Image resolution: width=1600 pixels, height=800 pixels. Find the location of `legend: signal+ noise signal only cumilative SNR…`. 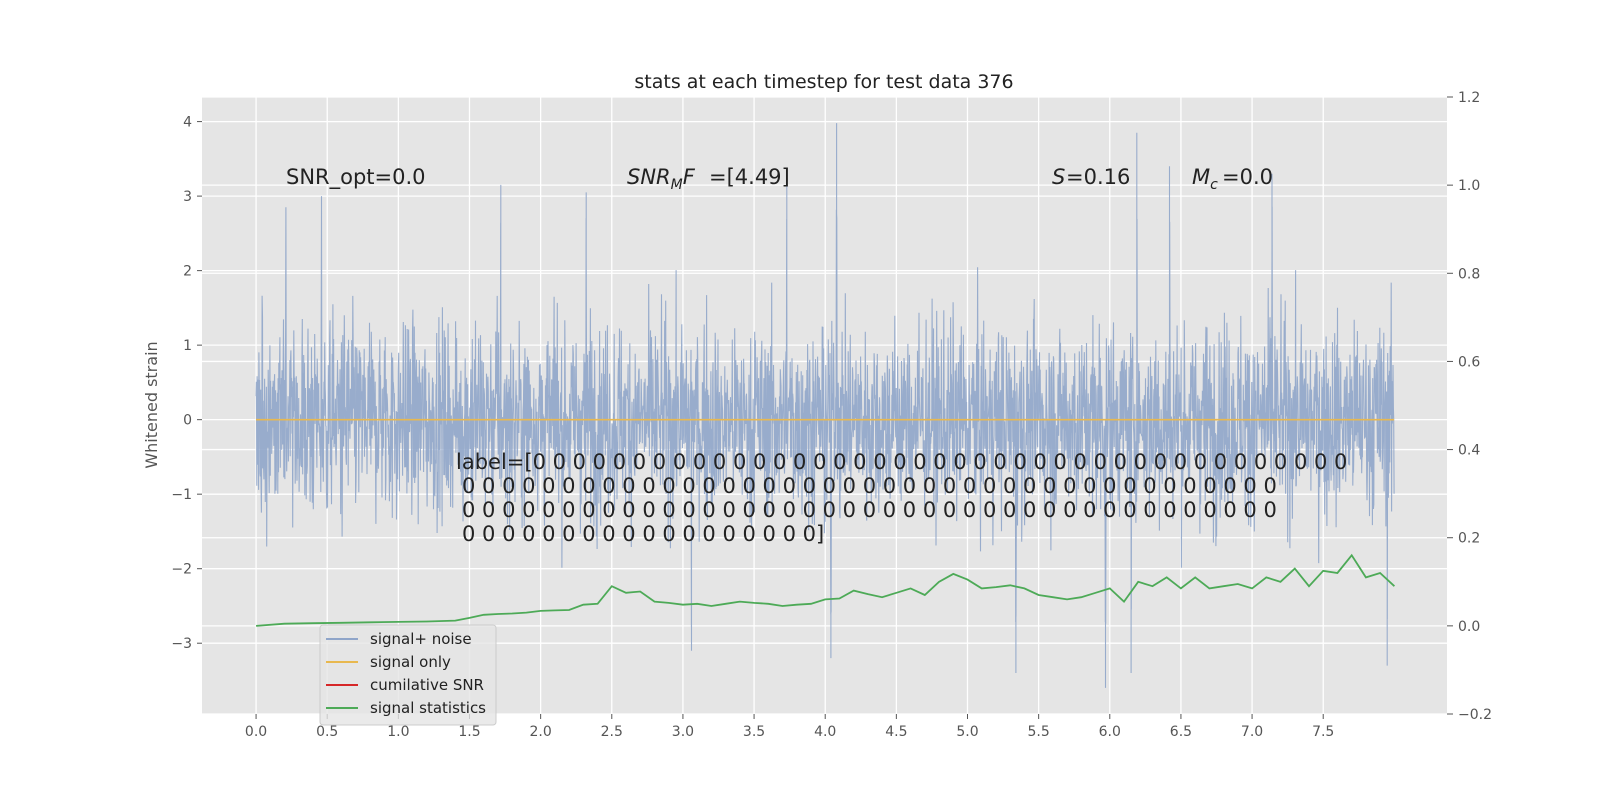

legend: signal+ noise signal only cumilative SNR… is located at coordinates (408, 675).